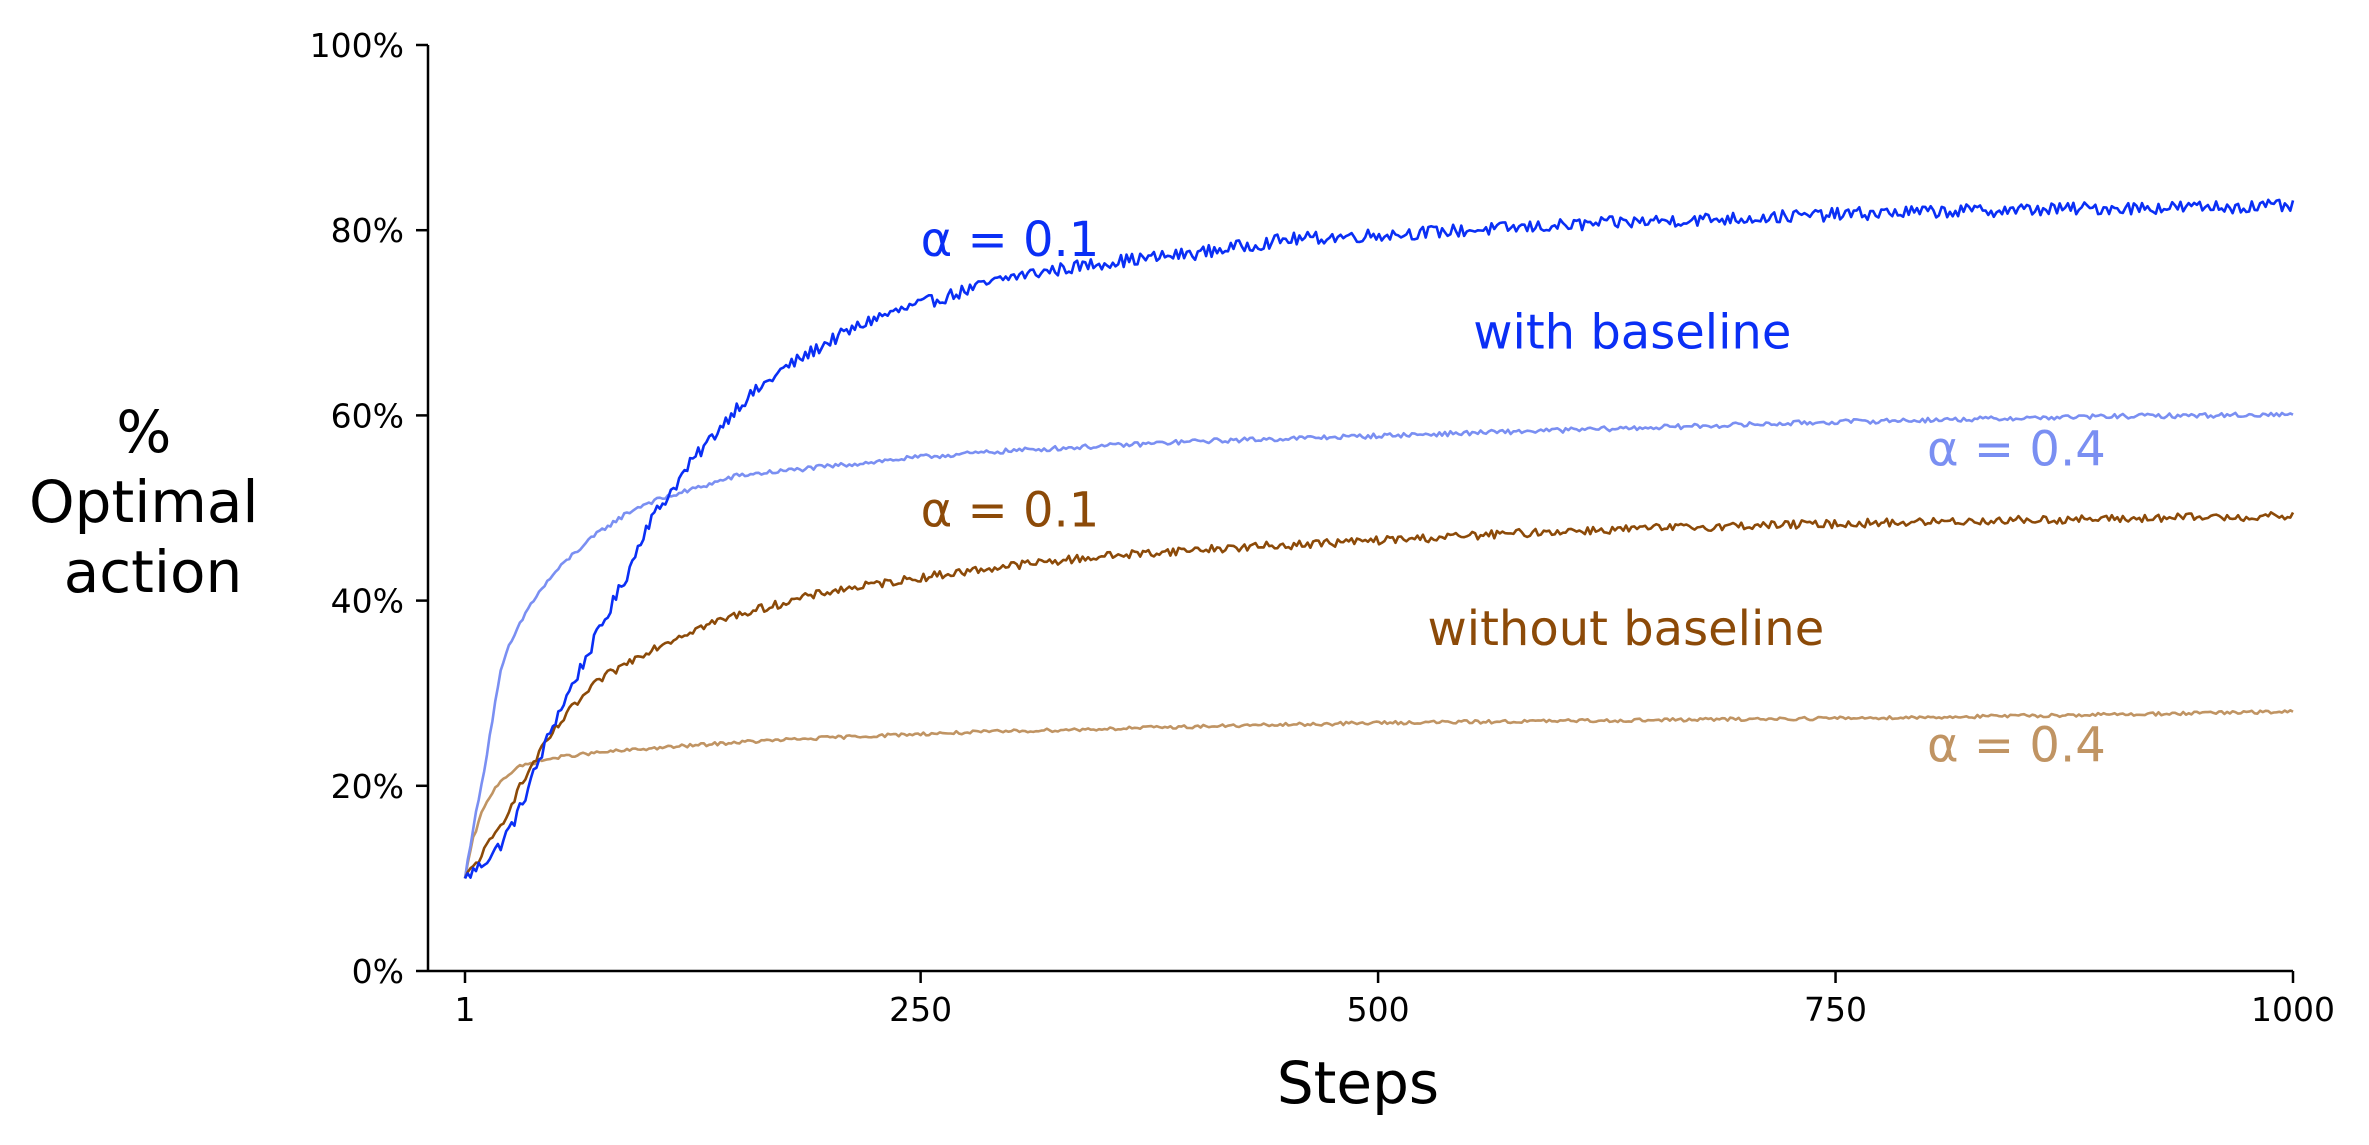  I want to click on y-axis-title-line: %, so click(143, 432).